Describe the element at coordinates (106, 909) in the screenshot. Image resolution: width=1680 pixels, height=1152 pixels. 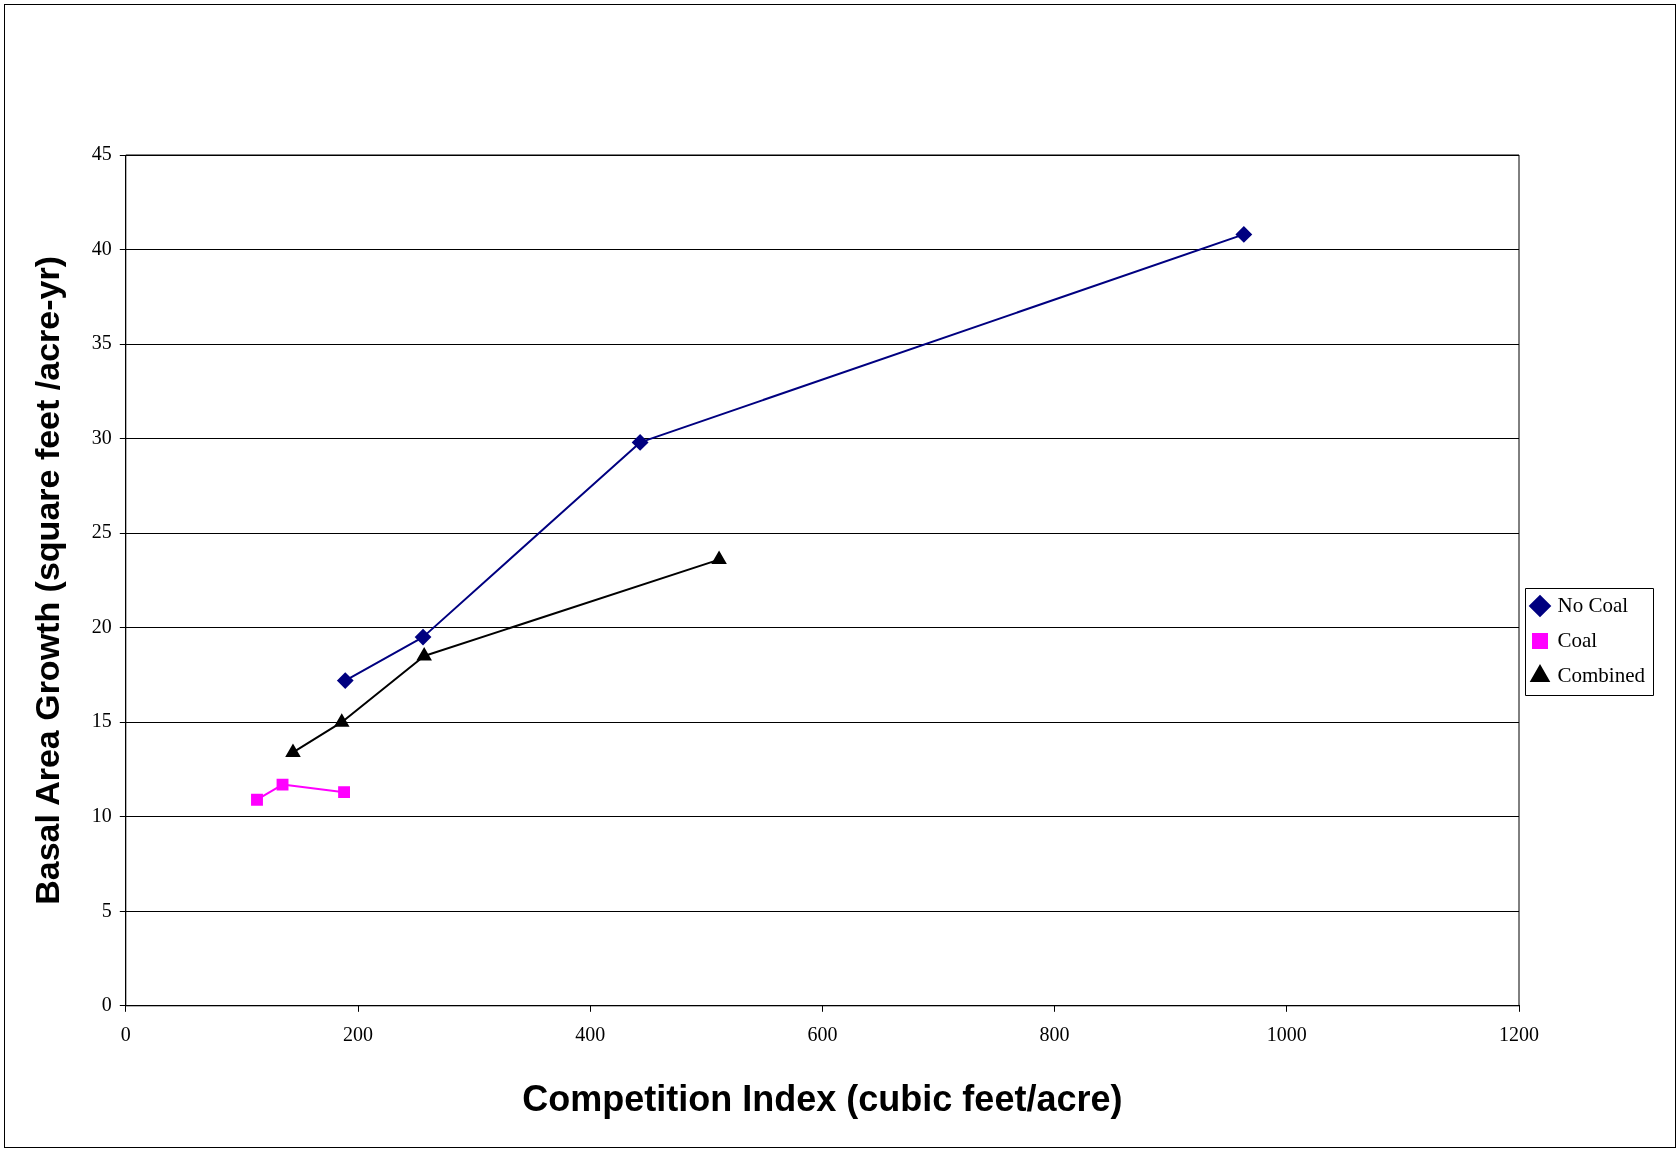
I see `y-tick-label: 5` at that location.